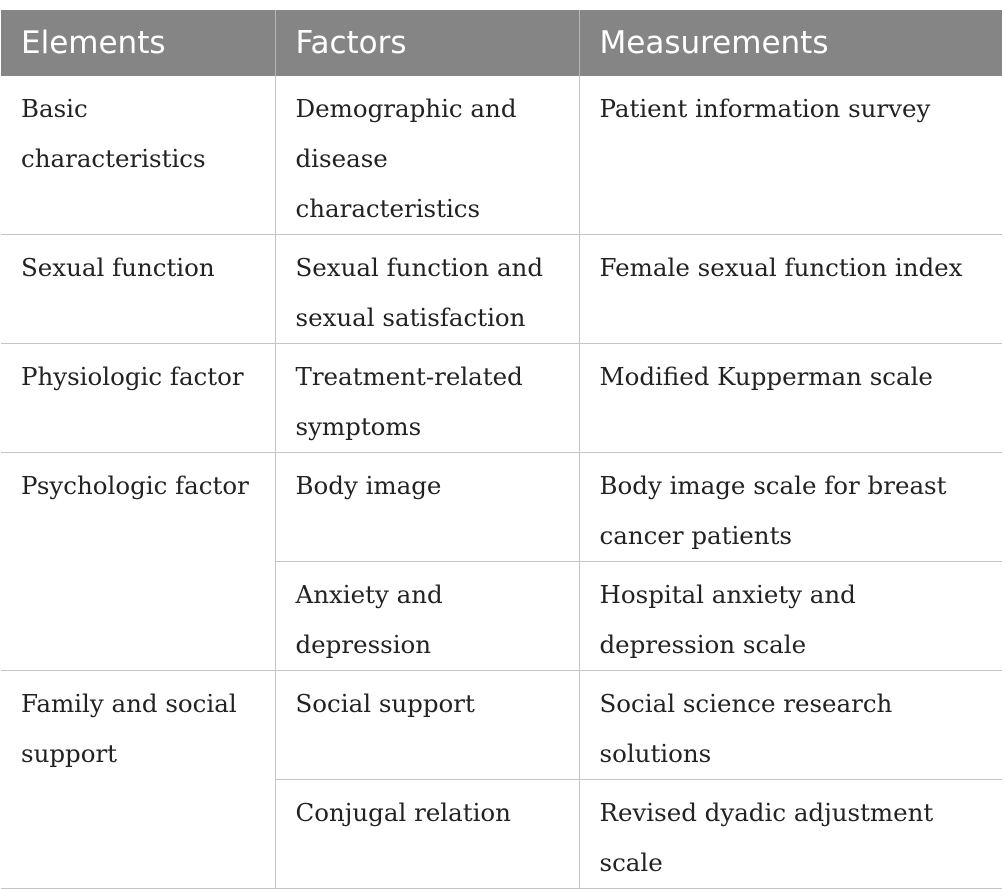 This screenshot has width=1004, height=889. I want to click on header-elements: Elements, so click(138, 43).